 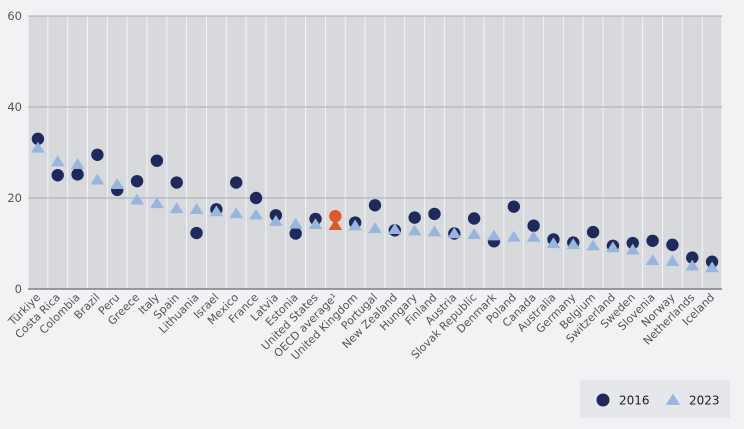 What do you see at coordinates (196, 209) in the screenshot?
I see `point-2023-lithuania` at bounding box center [196, 209].